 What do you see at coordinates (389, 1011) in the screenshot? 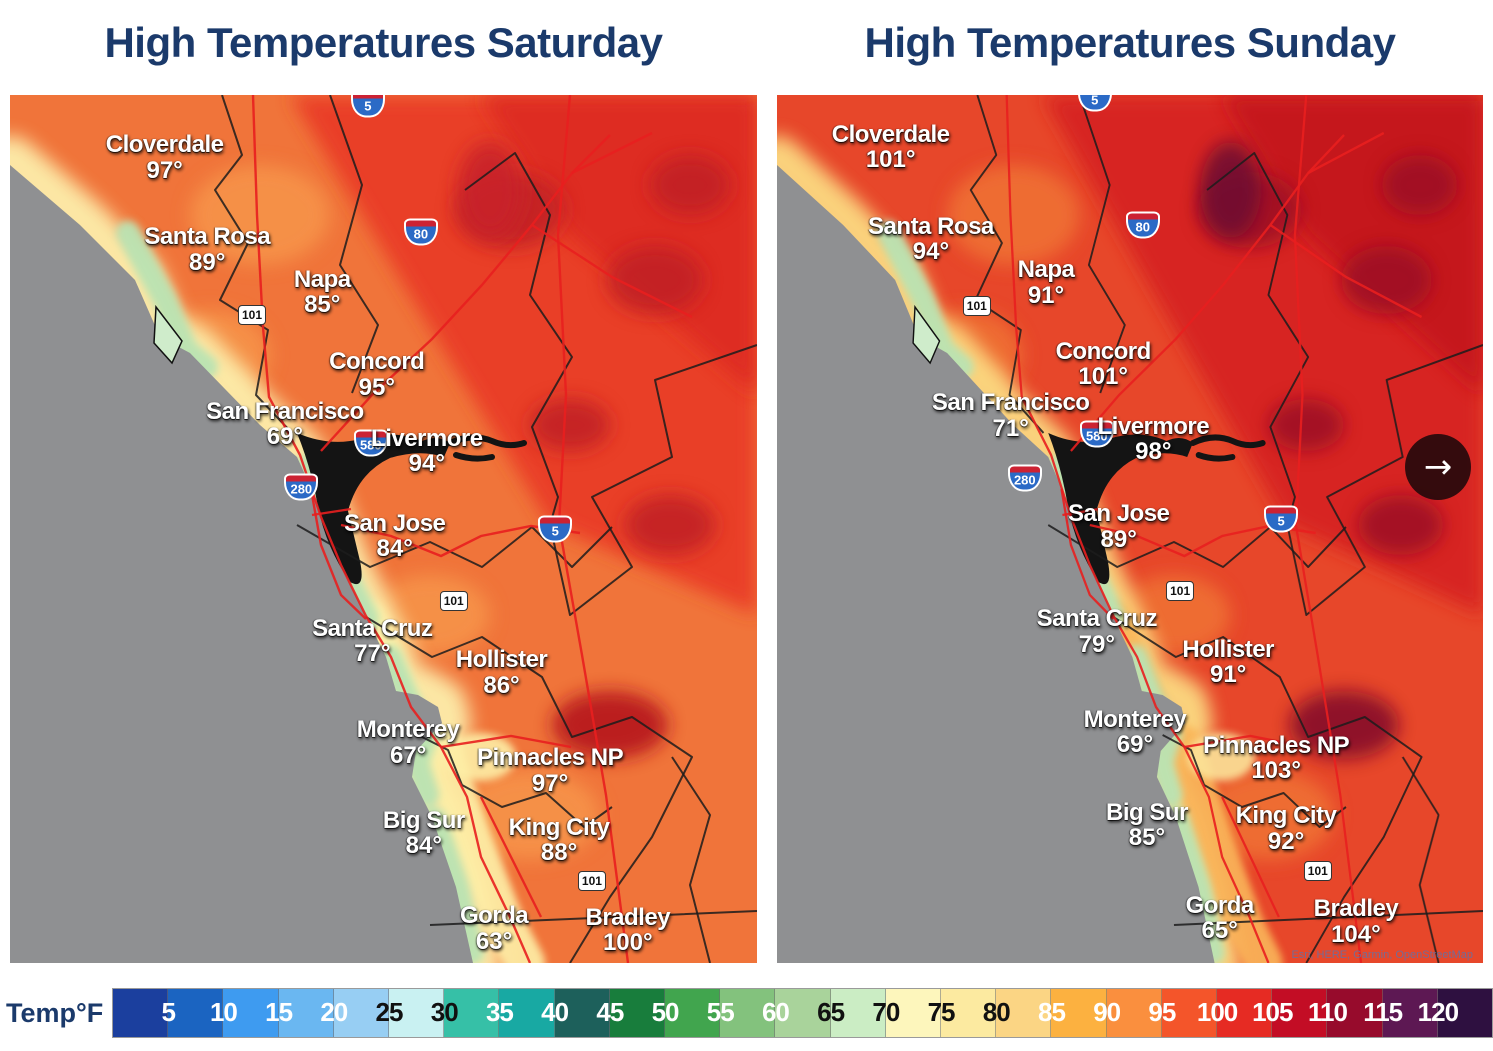
I see `colorbar-tick: 25` at bounding box center [389, 1011].